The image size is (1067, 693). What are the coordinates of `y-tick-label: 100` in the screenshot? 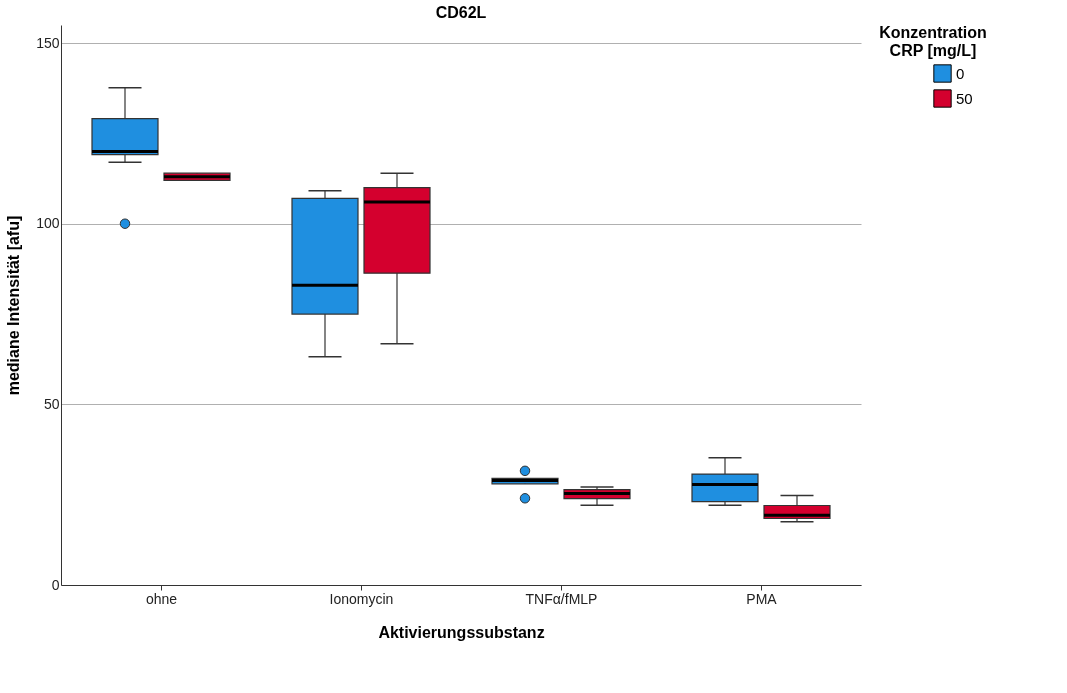 It's located at (48, 223).